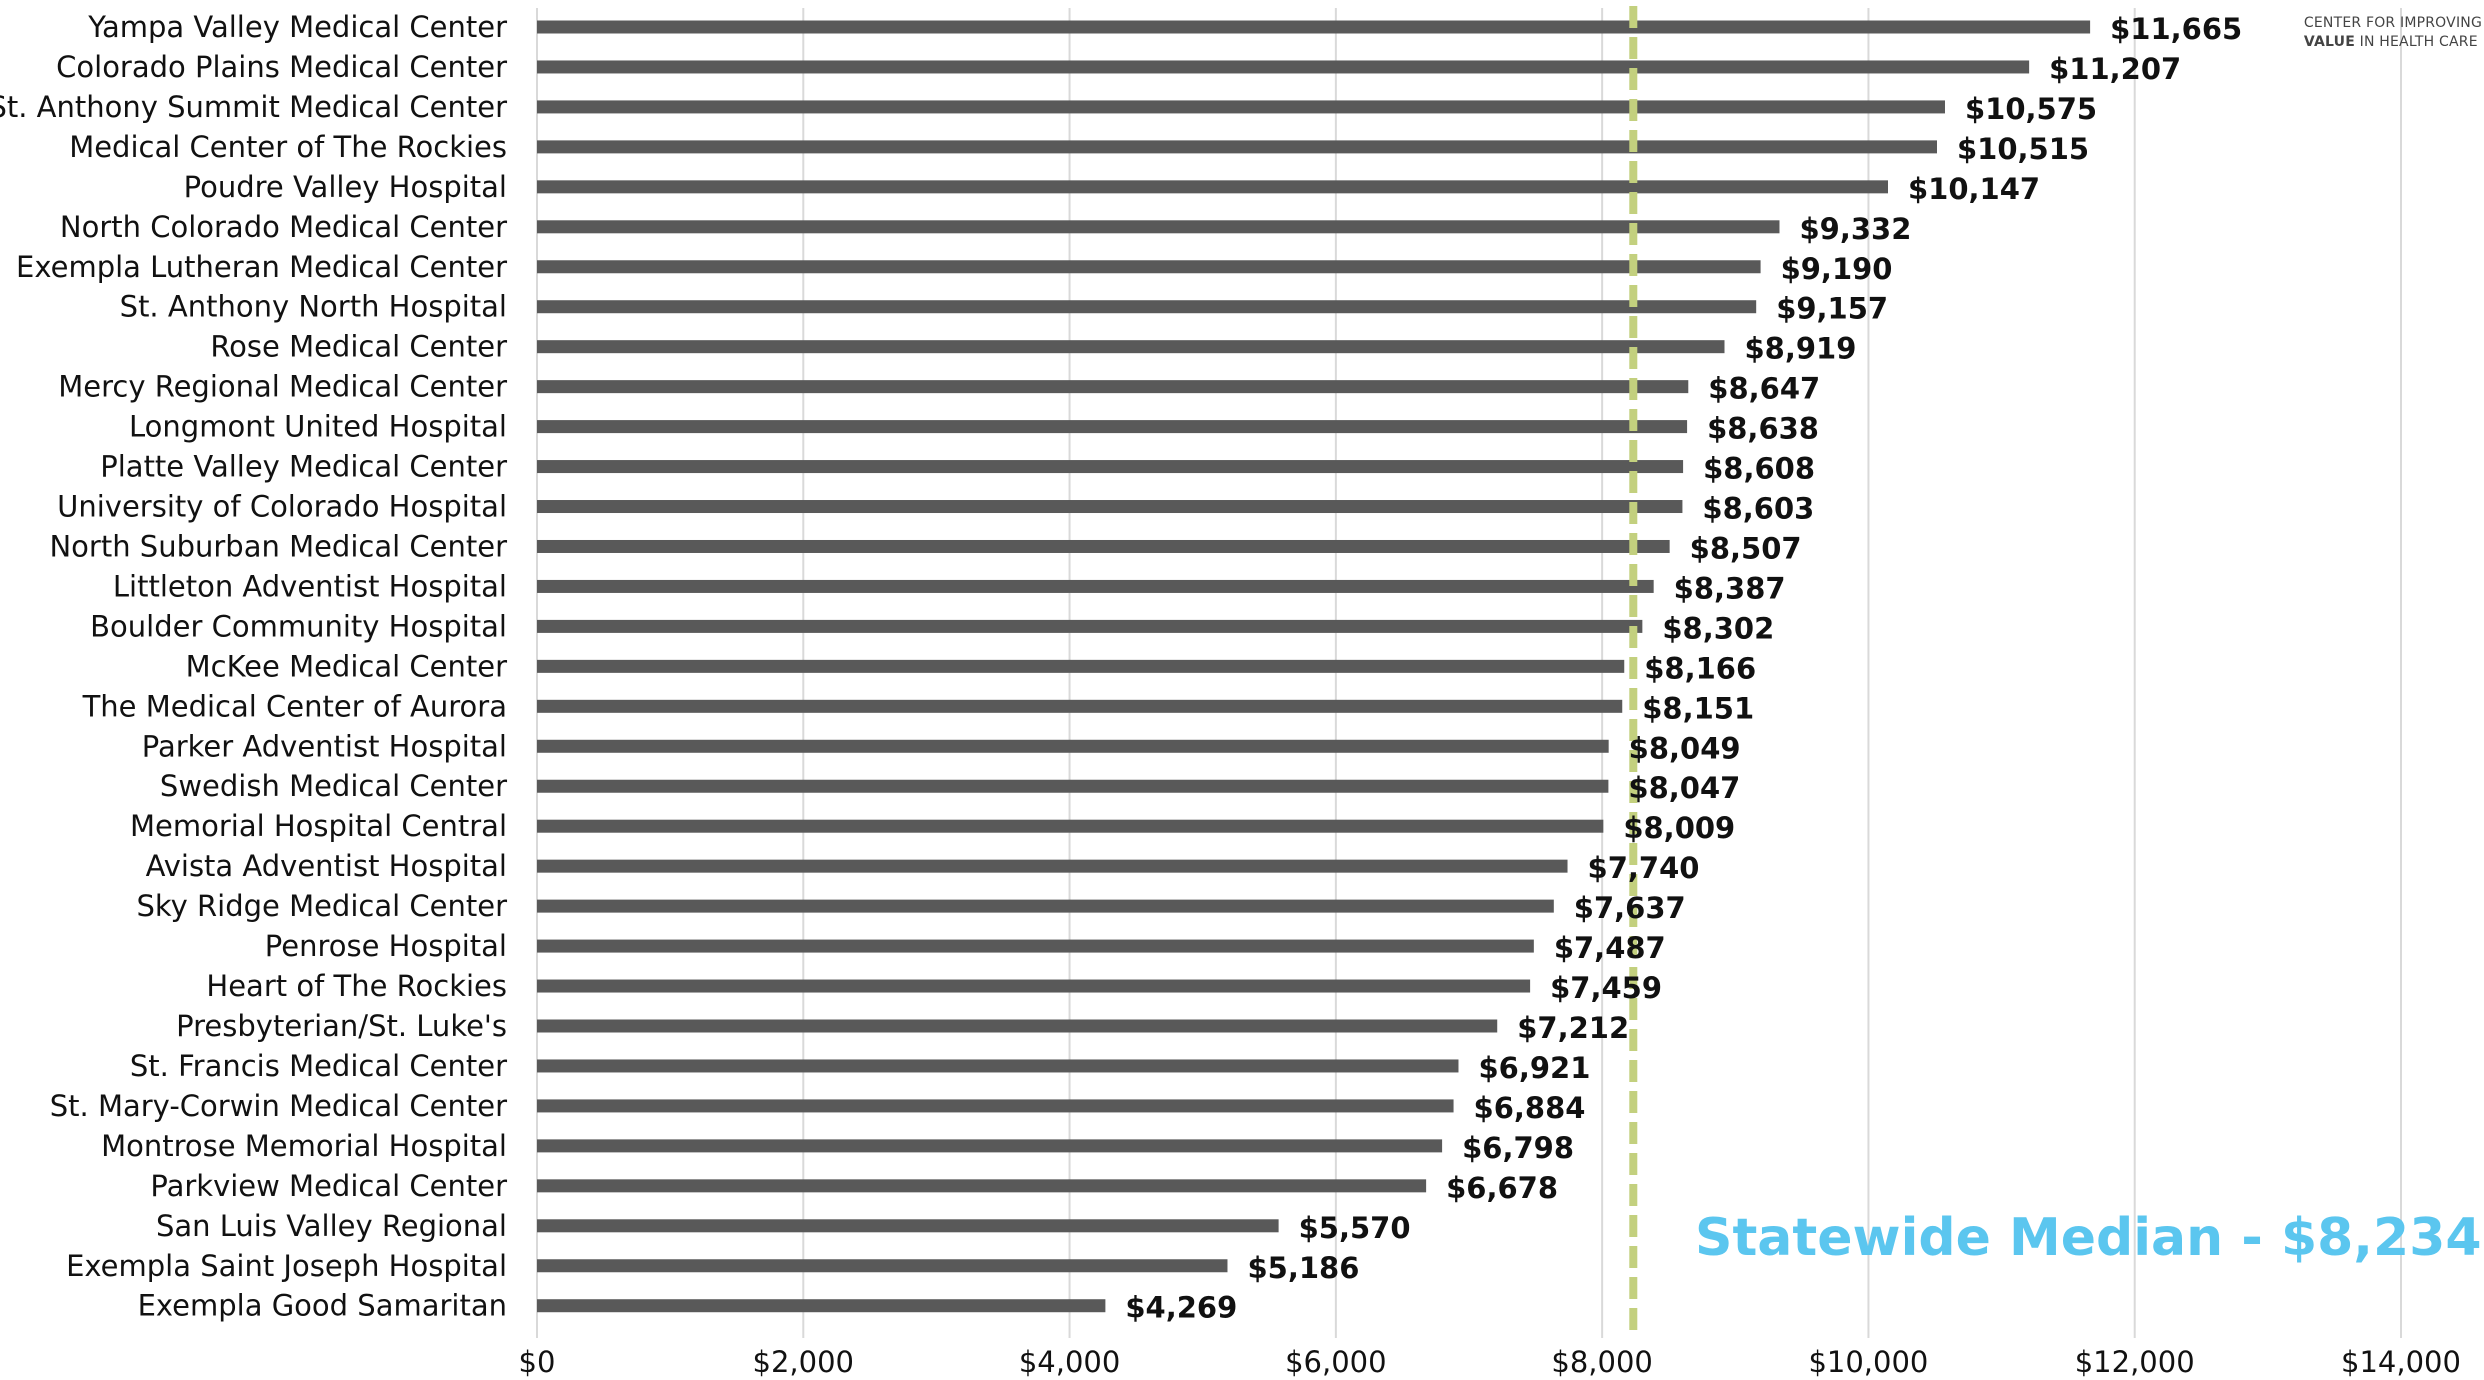 The height and width of the screenshot is (1380, 2484). Describe the element at coordinates (281, 67) in the screenshot. I see `category-label: Colorado Plains Medical Center` at that location.